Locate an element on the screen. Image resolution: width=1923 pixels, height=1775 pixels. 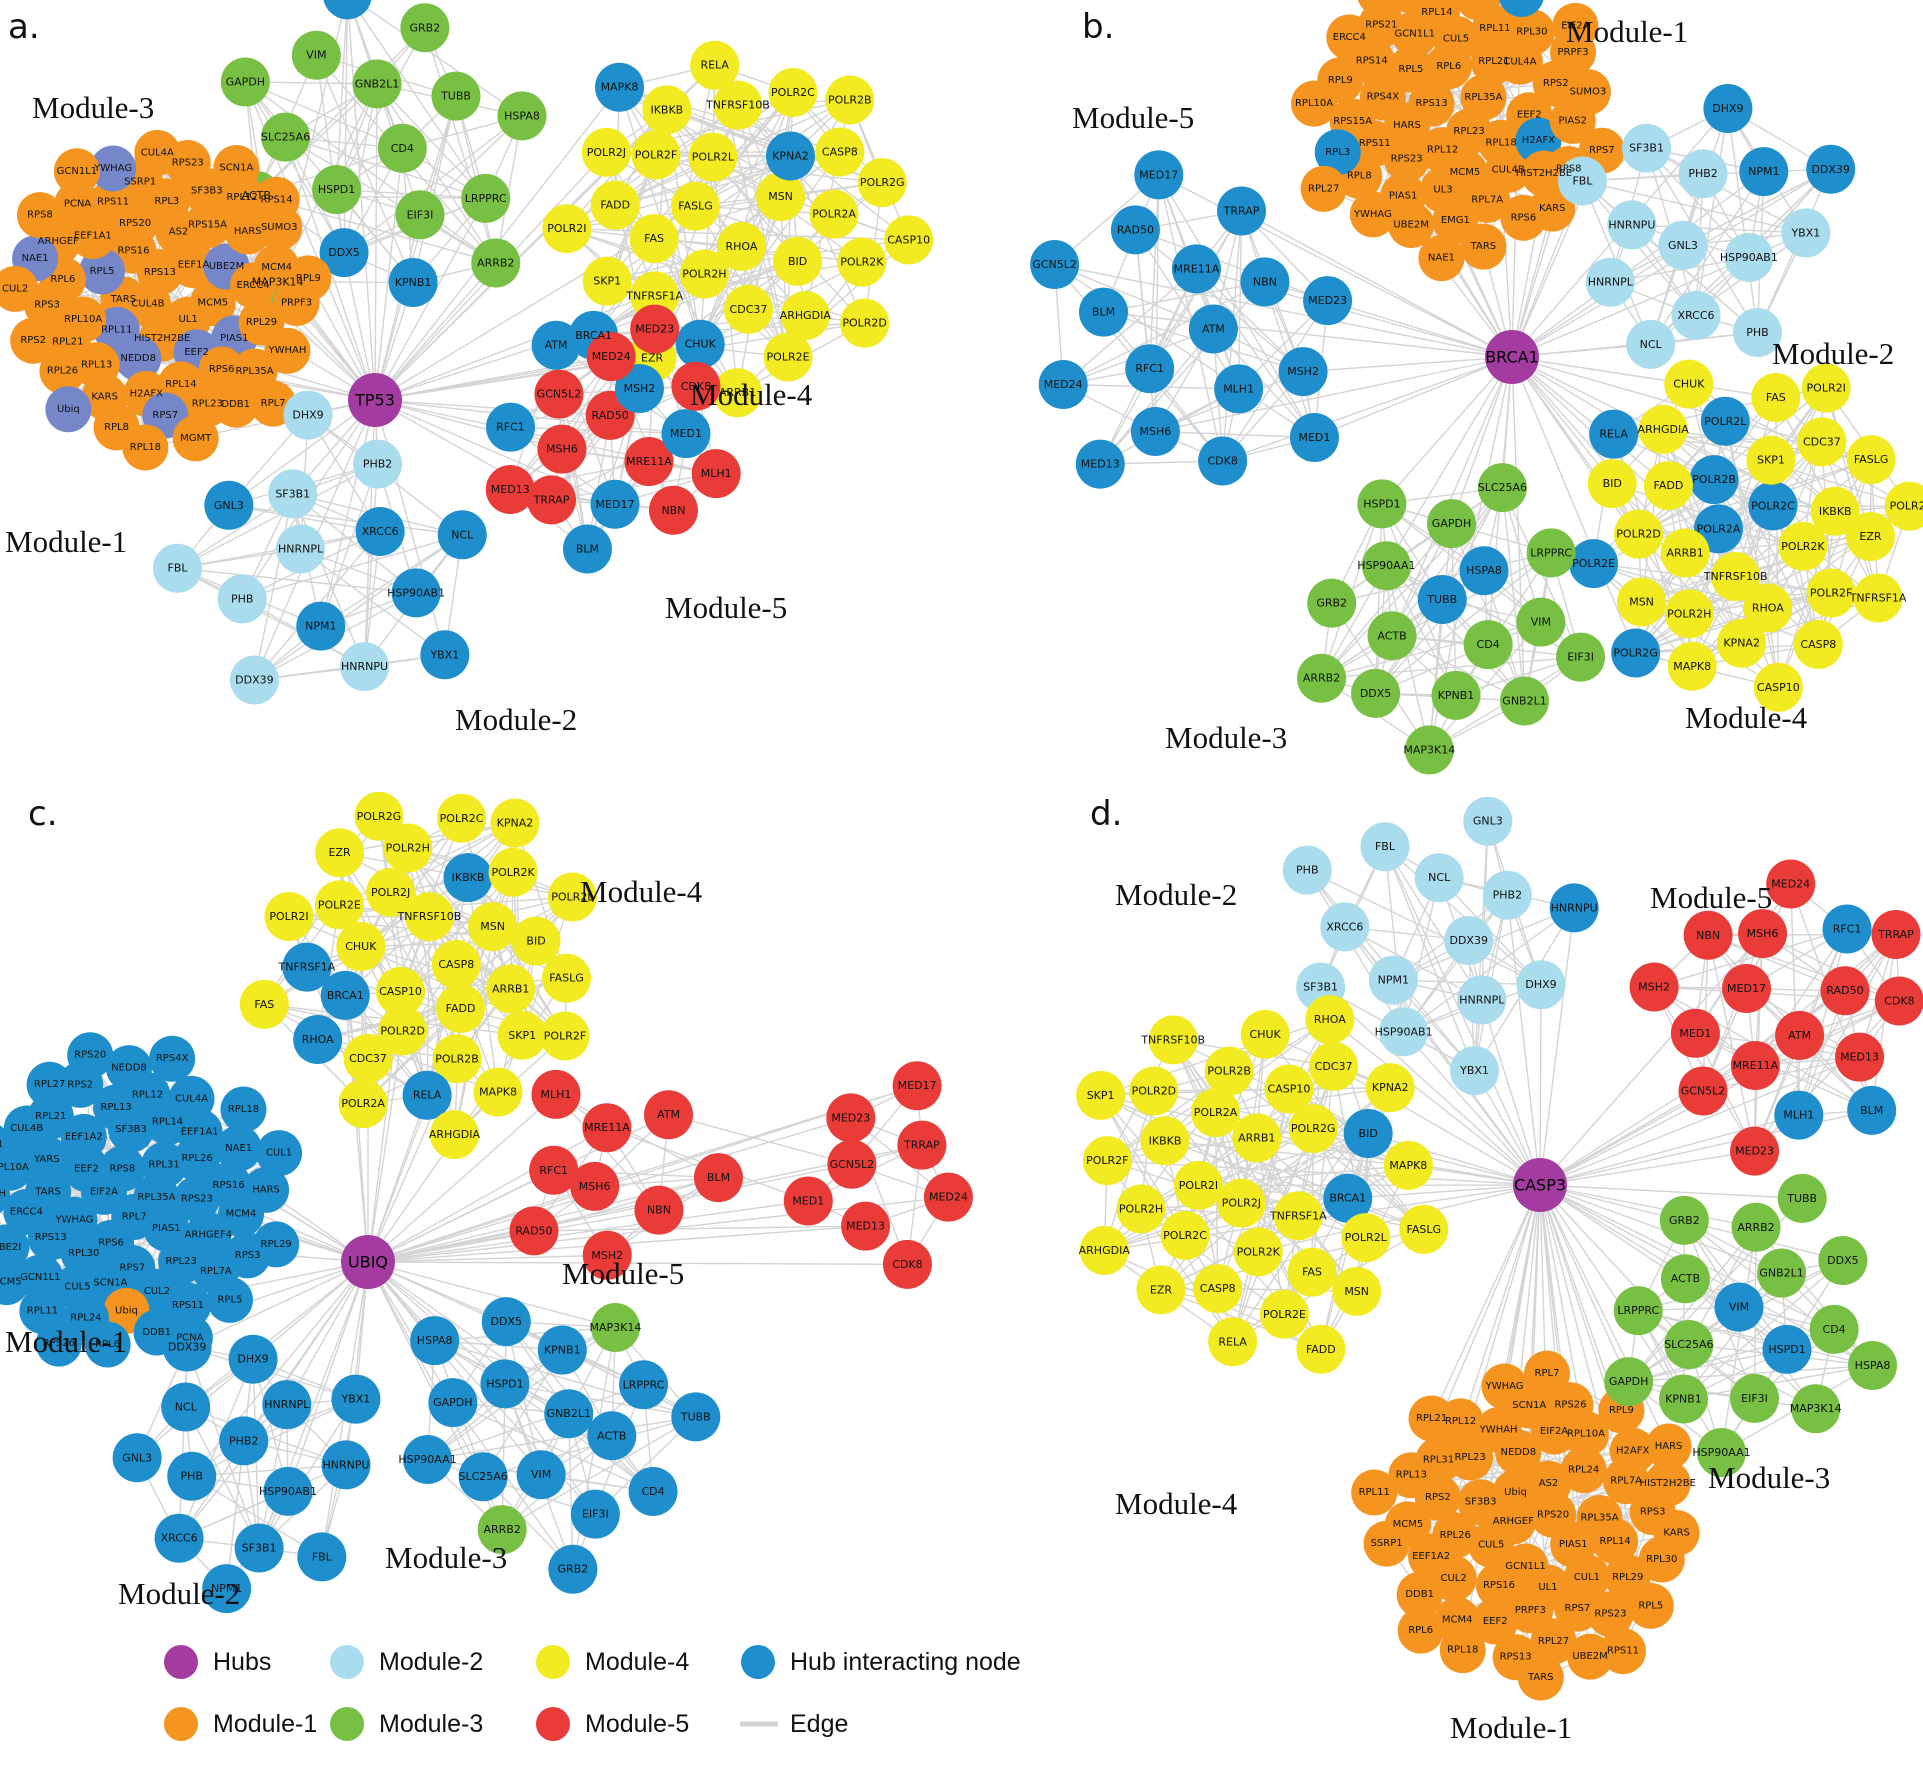
node-GCN5L2 is located at coordinates (1055, 265).